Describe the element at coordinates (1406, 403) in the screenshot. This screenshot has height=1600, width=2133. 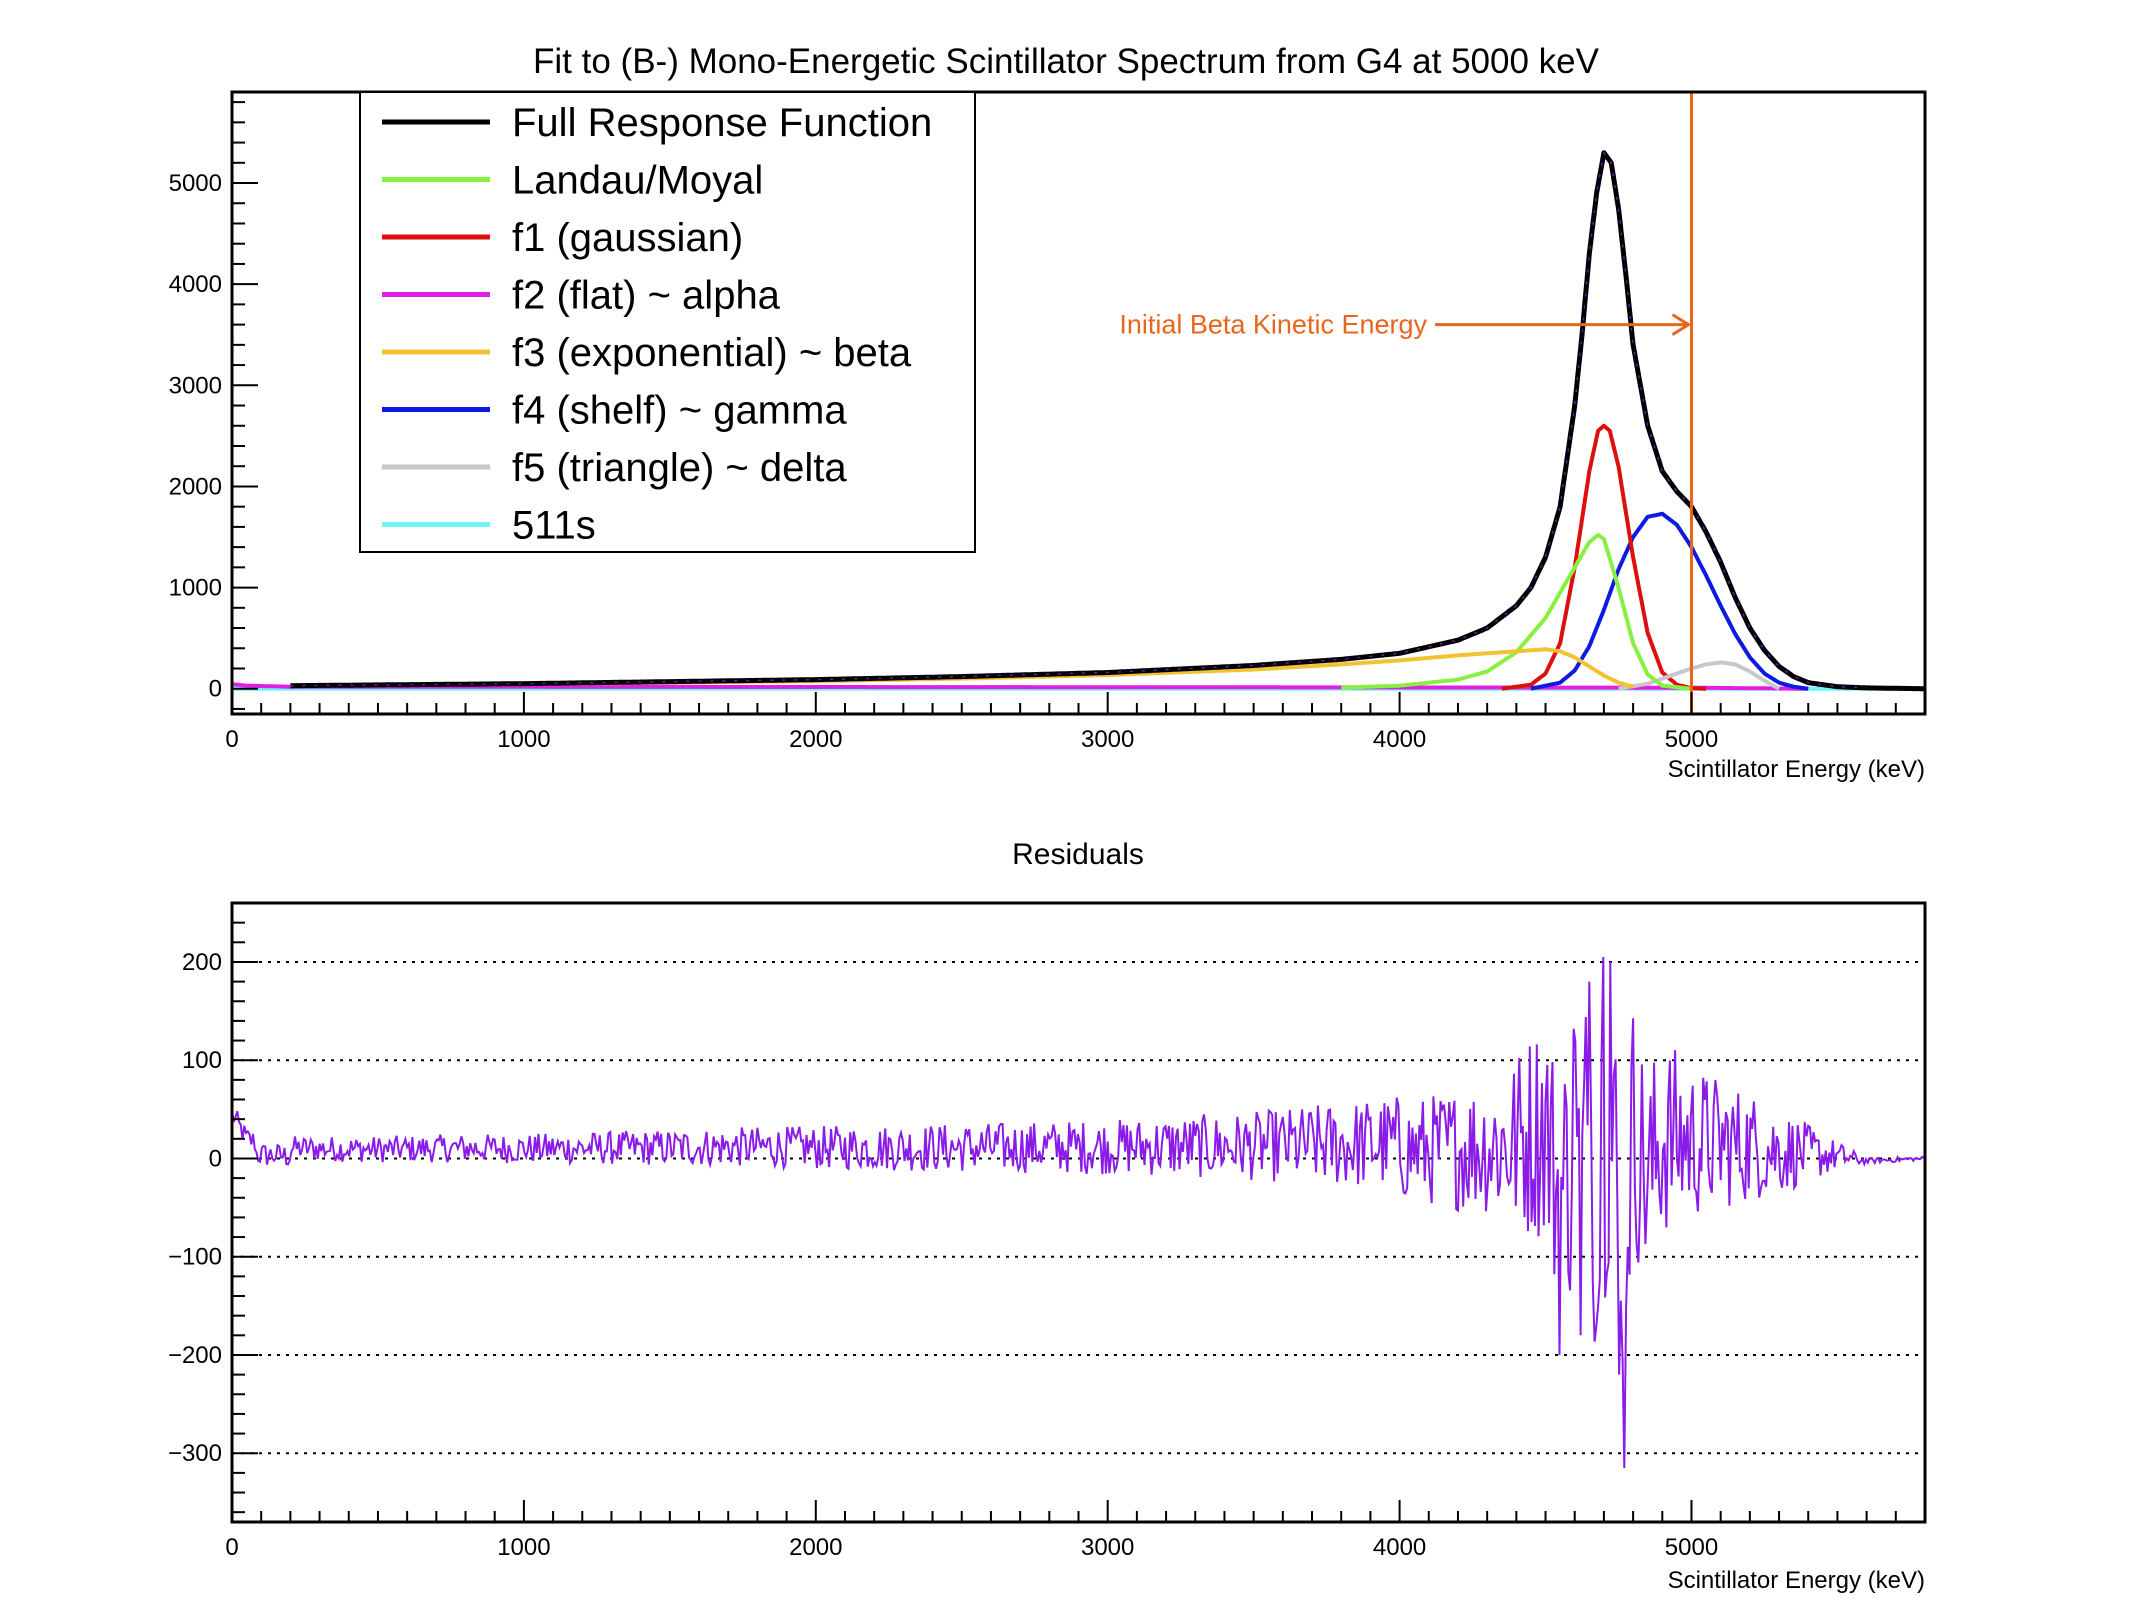
I see `annotation-layer: Initial Beta Kinetic Energy` at that location.